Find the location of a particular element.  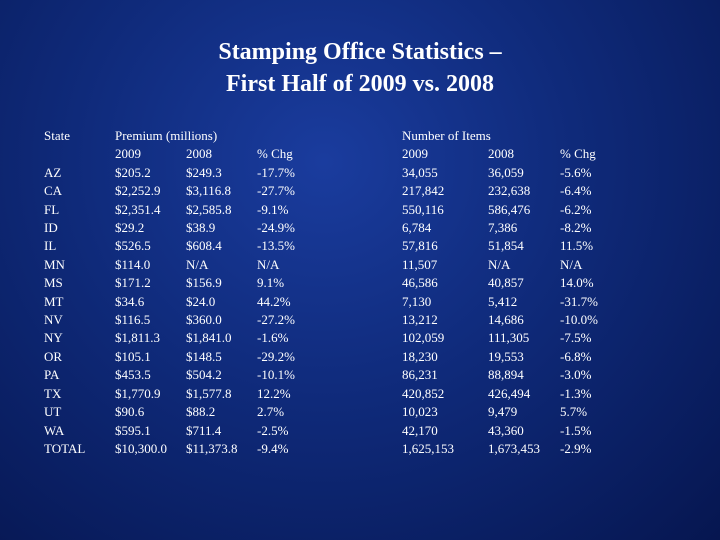

table-row: IL $526.5 $608.4 -13.5% 57,816 51,854 11.5% is located at coordinates (332, 246).